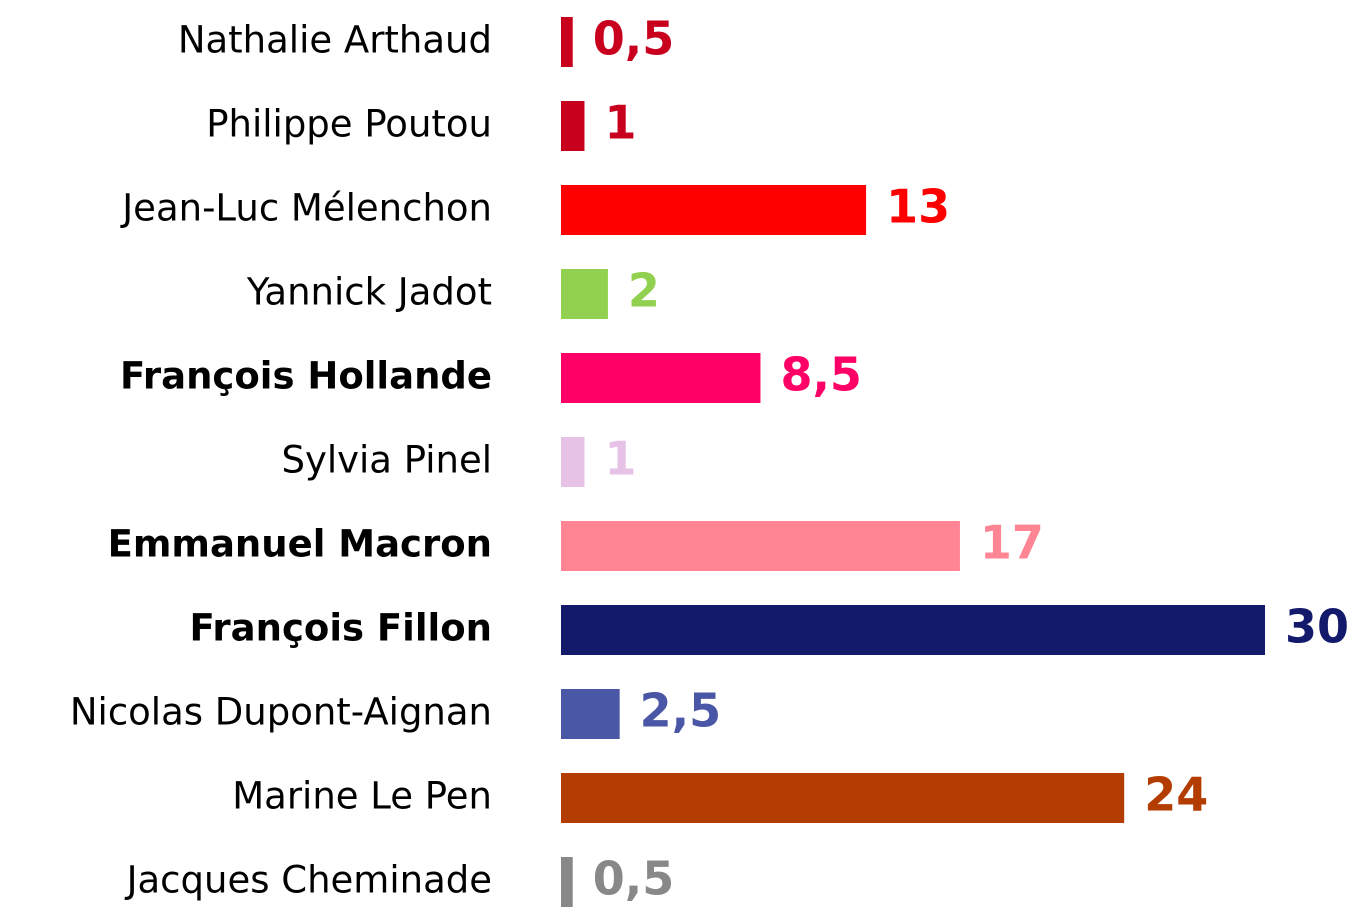 This screenshot has width=1361, height=910. Describe the element at coordinates (306, 376) in the screenshot. I see `category-label: François Hollande` at that location.